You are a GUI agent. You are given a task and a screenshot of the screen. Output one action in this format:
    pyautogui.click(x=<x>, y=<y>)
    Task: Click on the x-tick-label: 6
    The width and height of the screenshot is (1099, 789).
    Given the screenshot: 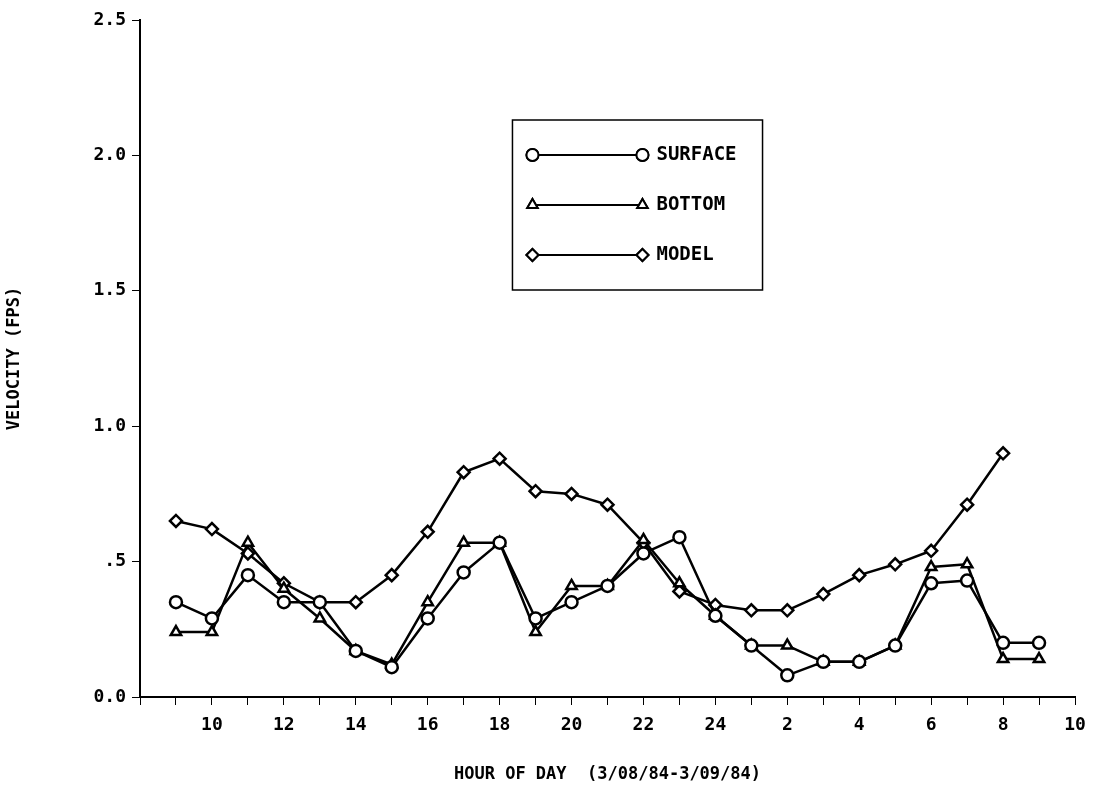 What is the action you would take?
    pyautogui.click(x=931, y=724)
    